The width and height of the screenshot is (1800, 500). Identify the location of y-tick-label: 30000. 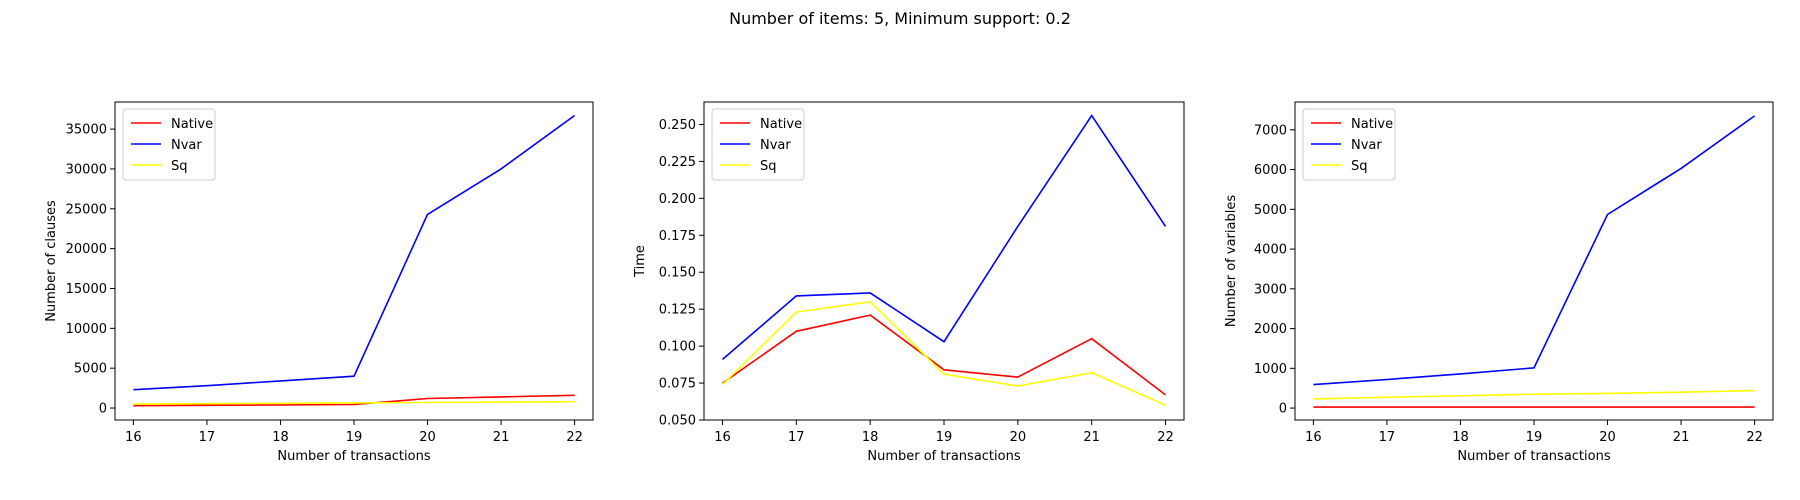
(86, 169).